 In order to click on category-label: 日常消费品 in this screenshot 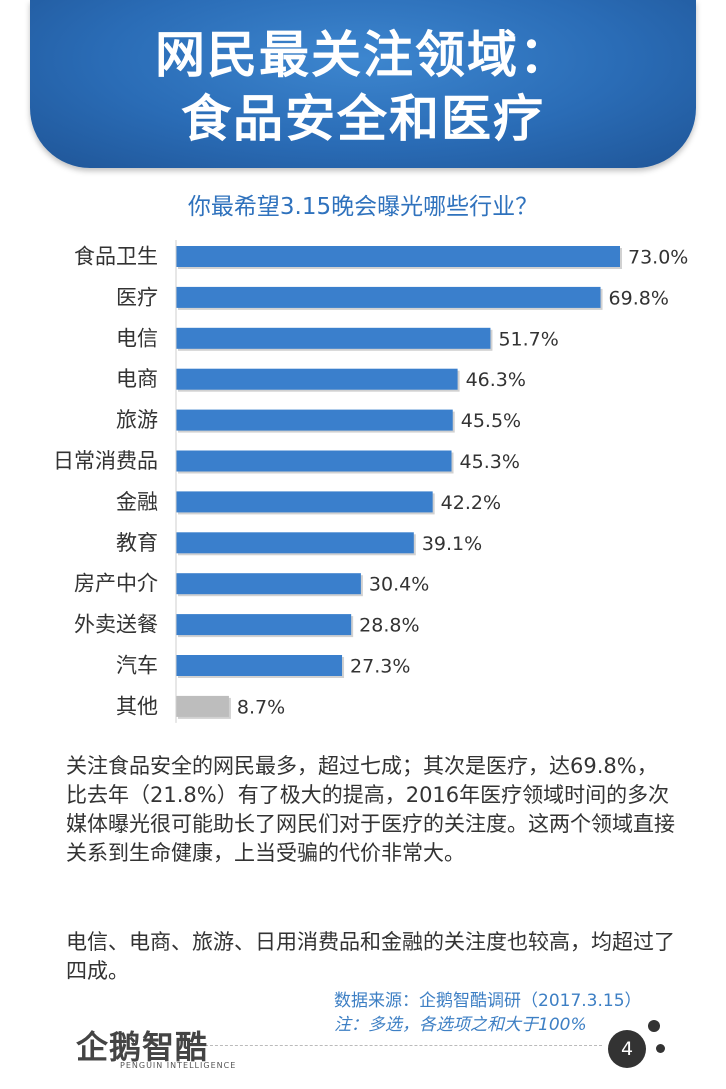, I will do `click(105, 461)`.